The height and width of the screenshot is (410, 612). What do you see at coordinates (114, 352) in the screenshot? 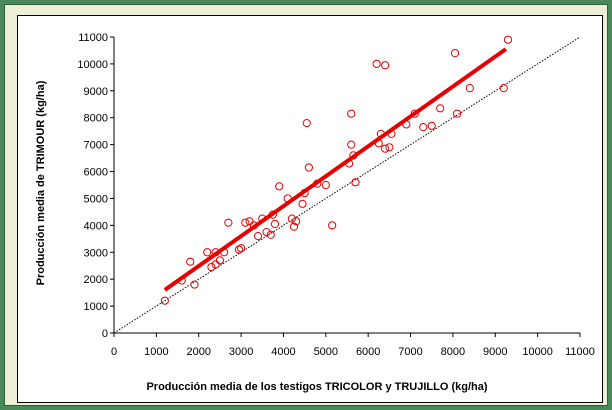
I see `x-tick-label: 0` at bounding box center [114, 352].